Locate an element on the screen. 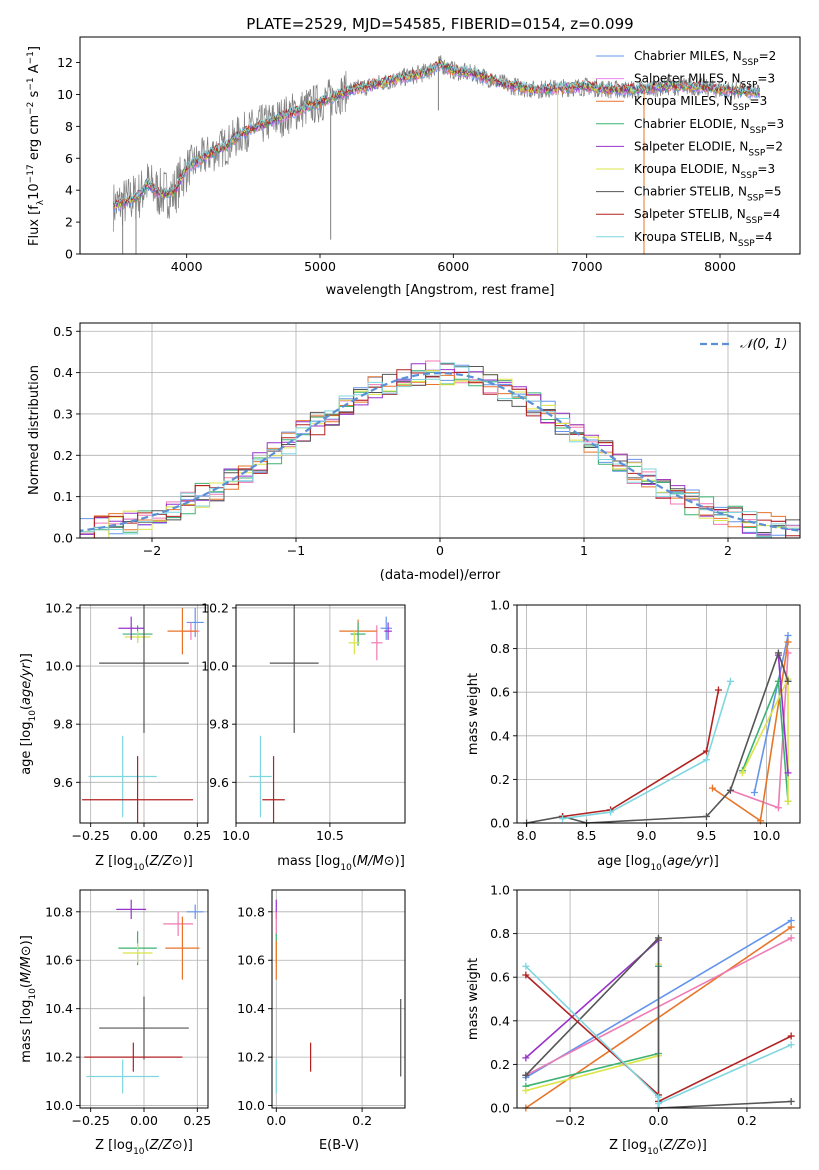 The width and height of the screenshot is (819, 1170). legend-label: Kroupa ELODIE, NSSP=3 is located at coordinates (704, 171).